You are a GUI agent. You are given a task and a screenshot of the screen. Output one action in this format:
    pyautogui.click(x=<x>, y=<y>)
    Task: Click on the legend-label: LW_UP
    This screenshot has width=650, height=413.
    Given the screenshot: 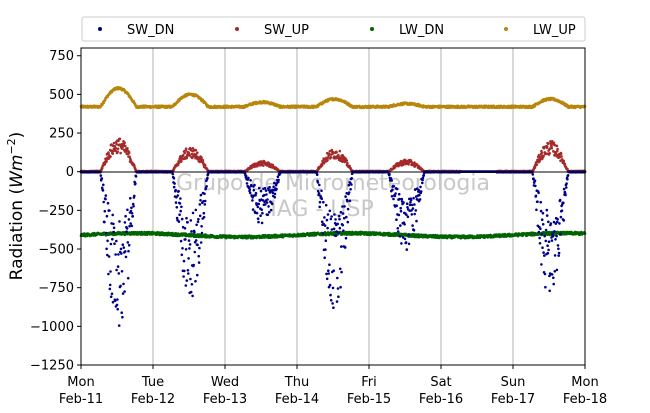 What is the action you would take?
    pyautogui.click(x=554, y=30)
    